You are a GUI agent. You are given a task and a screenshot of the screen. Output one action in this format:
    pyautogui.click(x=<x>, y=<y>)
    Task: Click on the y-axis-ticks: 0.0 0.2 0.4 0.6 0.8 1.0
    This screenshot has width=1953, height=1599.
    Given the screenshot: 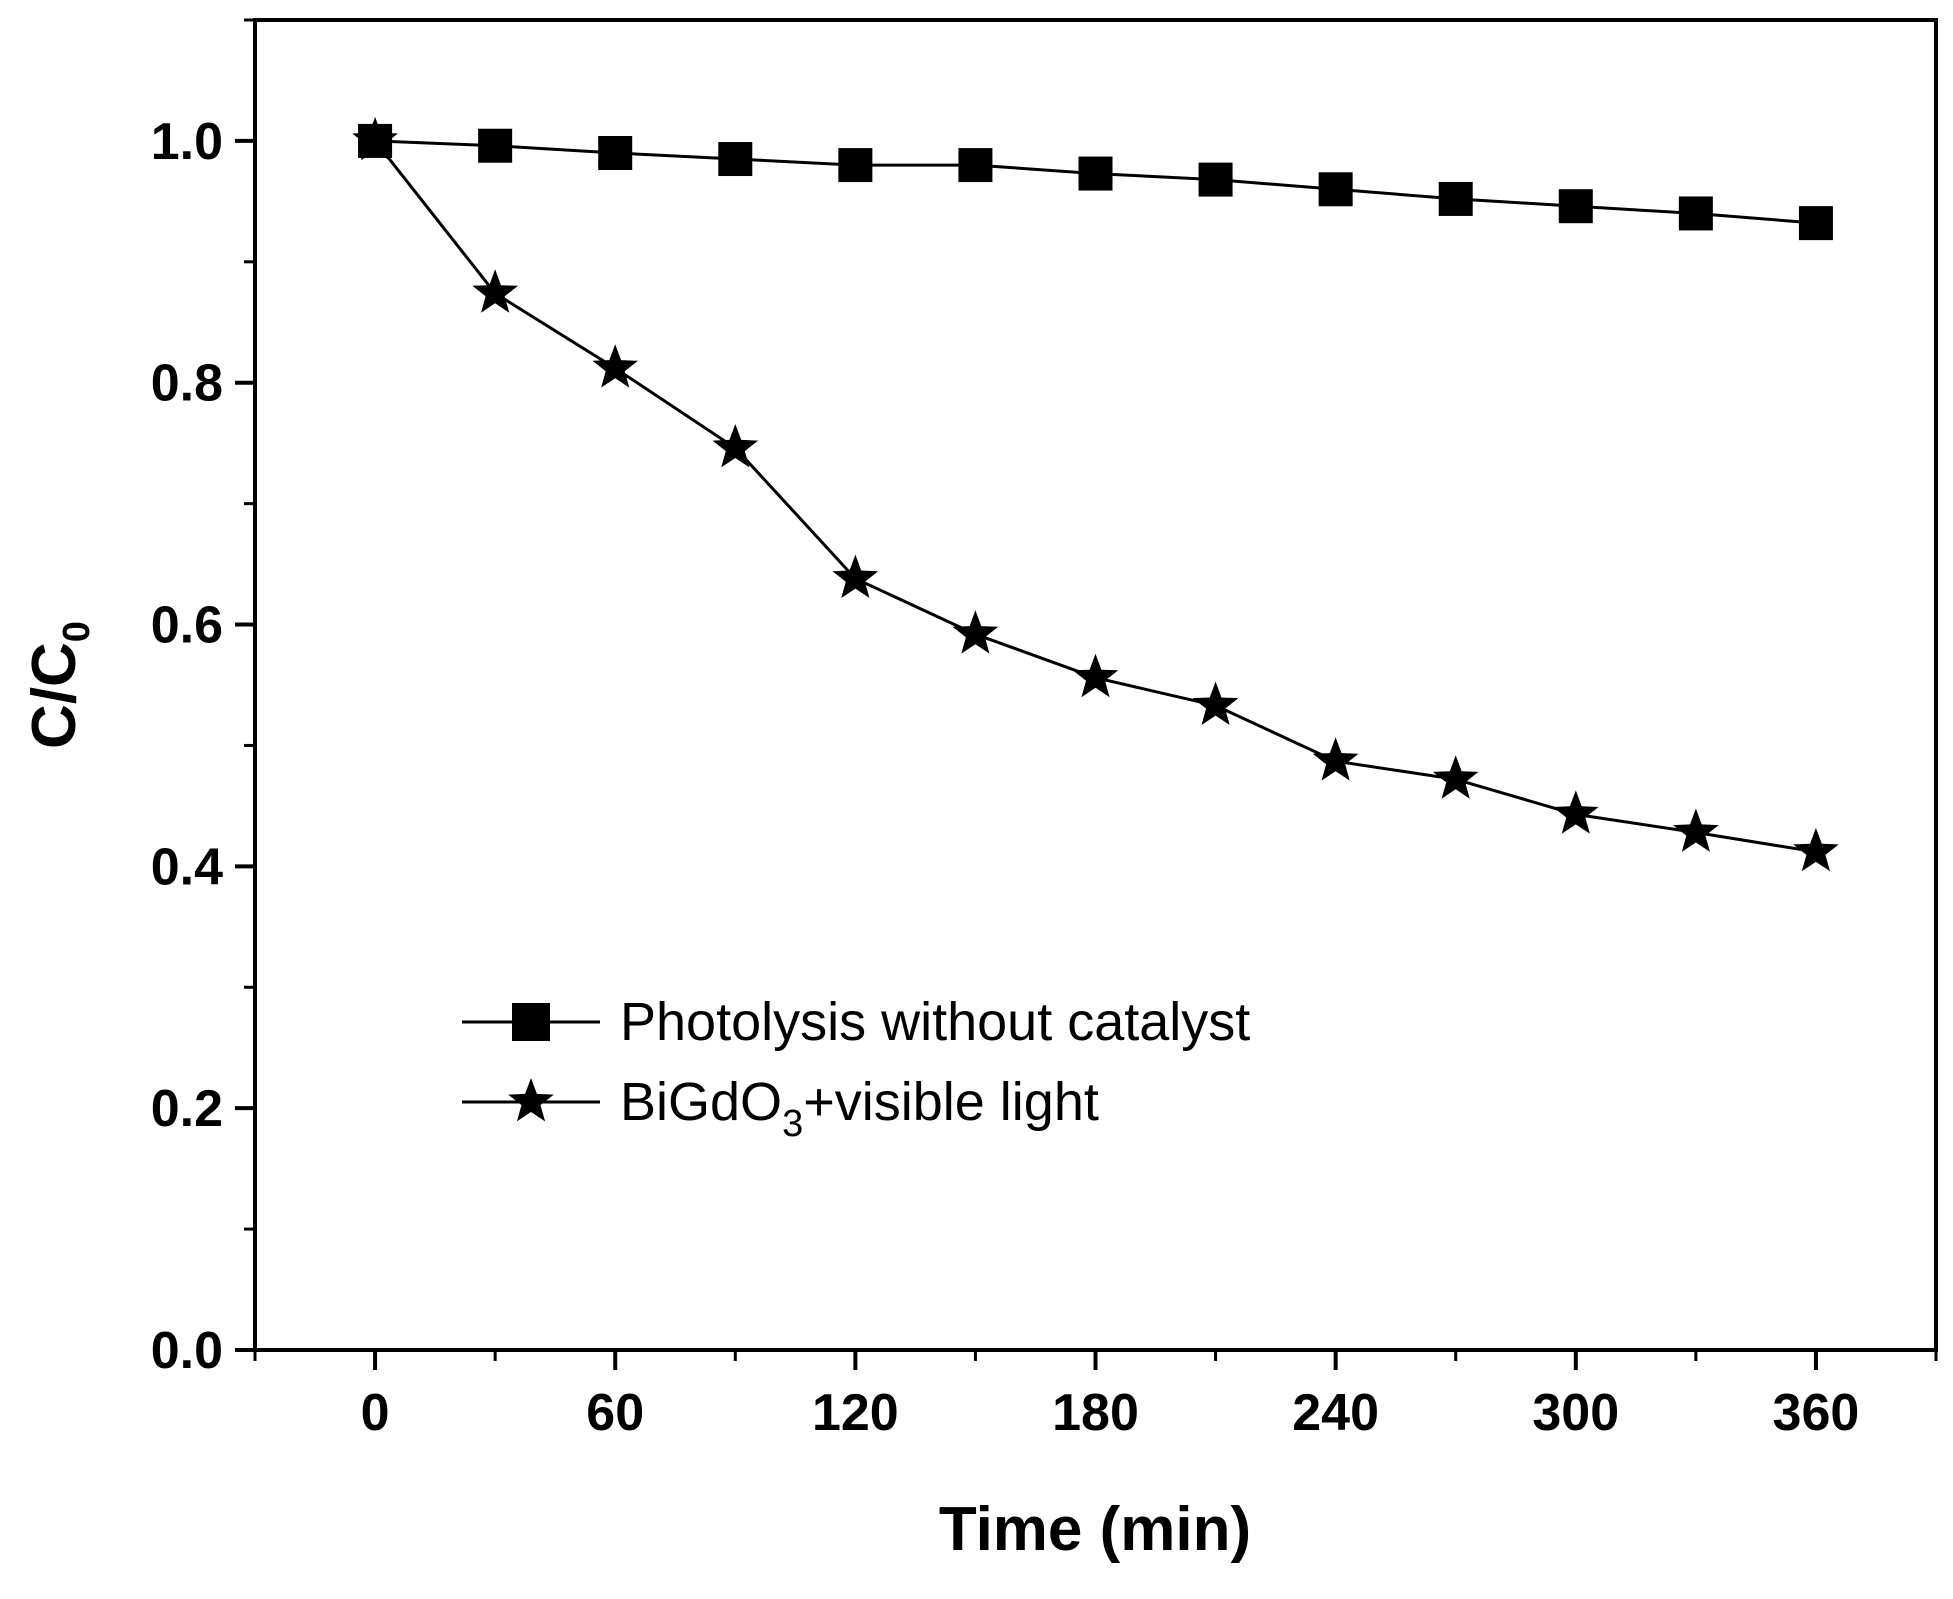 What is the action you would take?
    pyautogui.click(x=203, y=699)
    